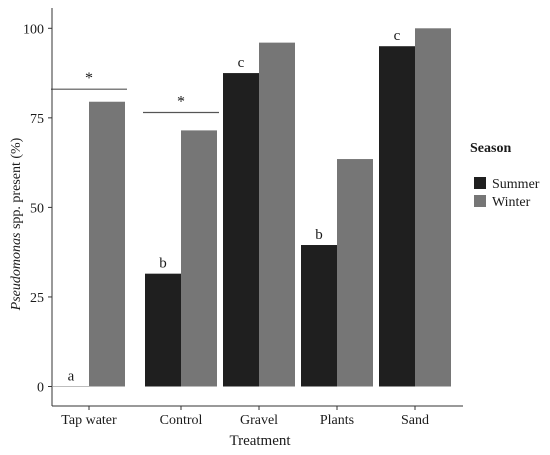 This screenshot has width=550, height=455. I want to click on legend-label-summer: Summer, so click(516, 184).